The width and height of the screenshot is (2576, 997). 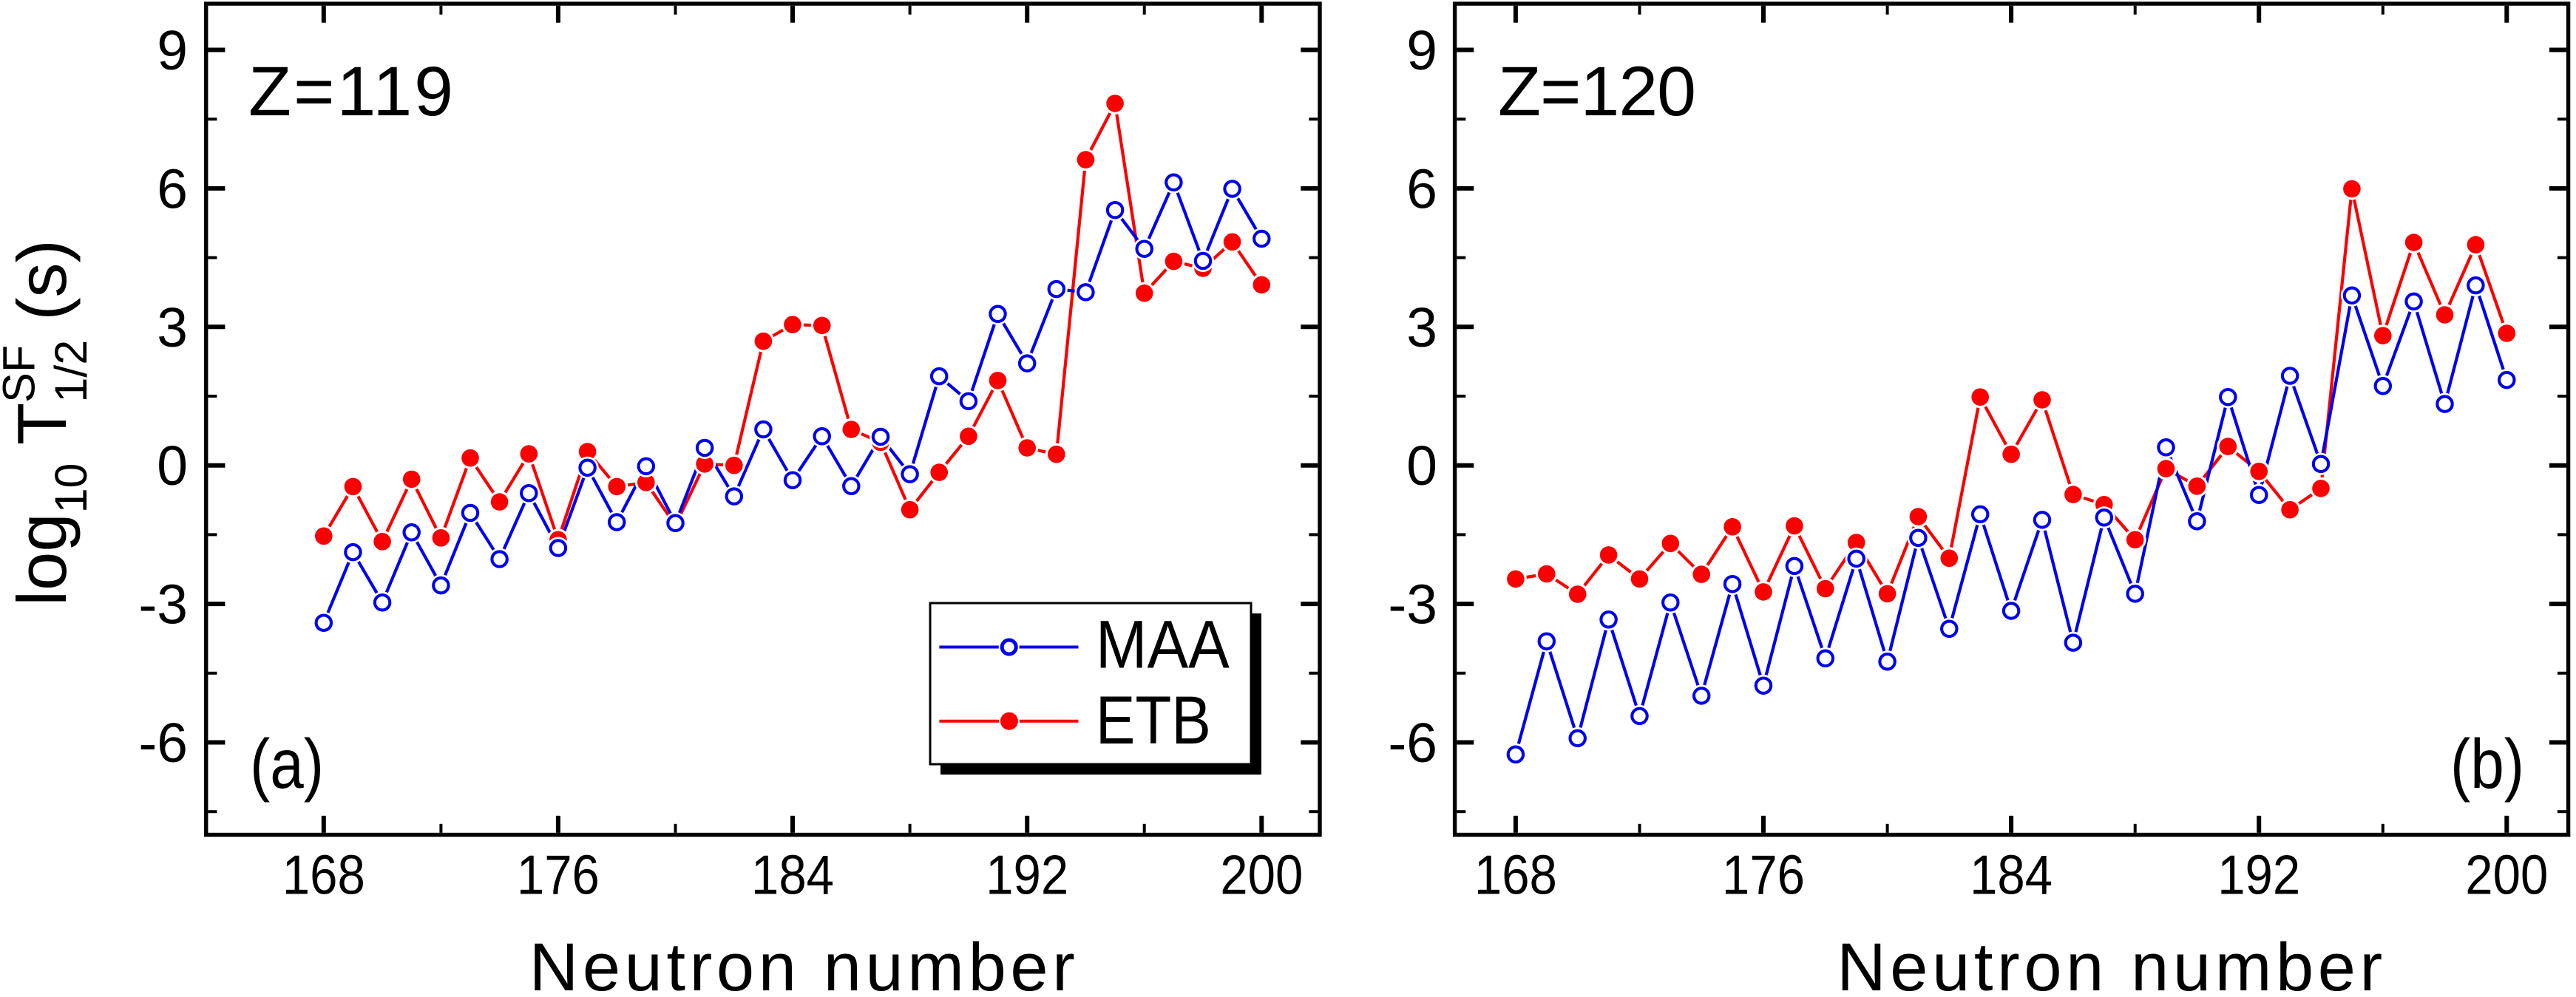 I want to click on svg-text: Z=119, so click(x=350, y=91).